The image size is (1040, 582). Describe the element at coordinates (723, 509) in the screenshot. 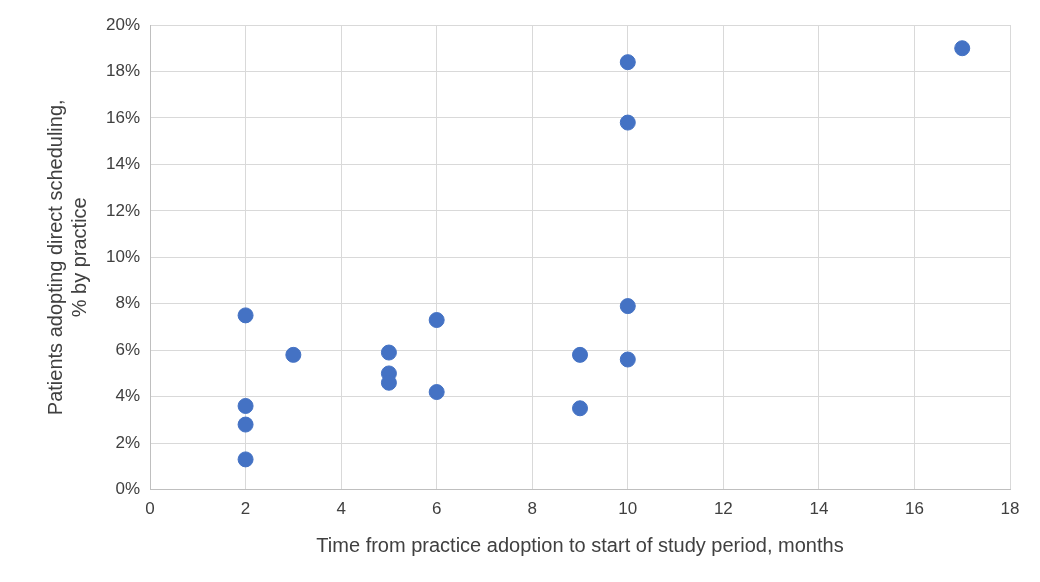

I see `x-tick-label: 12` at that location.